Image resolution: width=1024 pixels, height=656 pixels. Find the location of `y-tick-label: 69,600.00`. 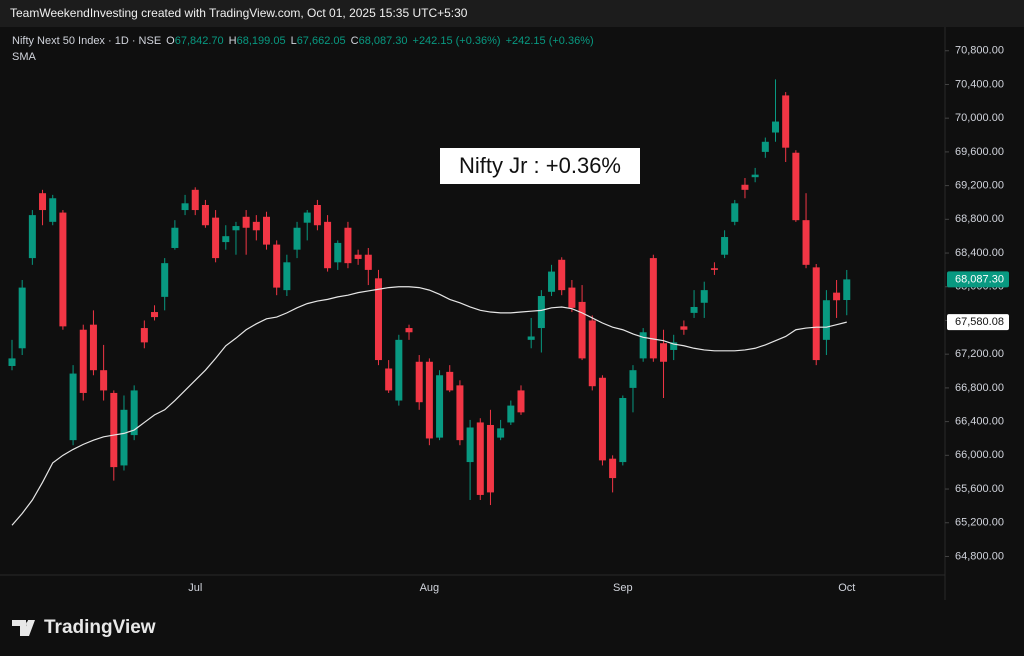

y-tick-label: 69,600.00 is located at coordinates (979, 152).